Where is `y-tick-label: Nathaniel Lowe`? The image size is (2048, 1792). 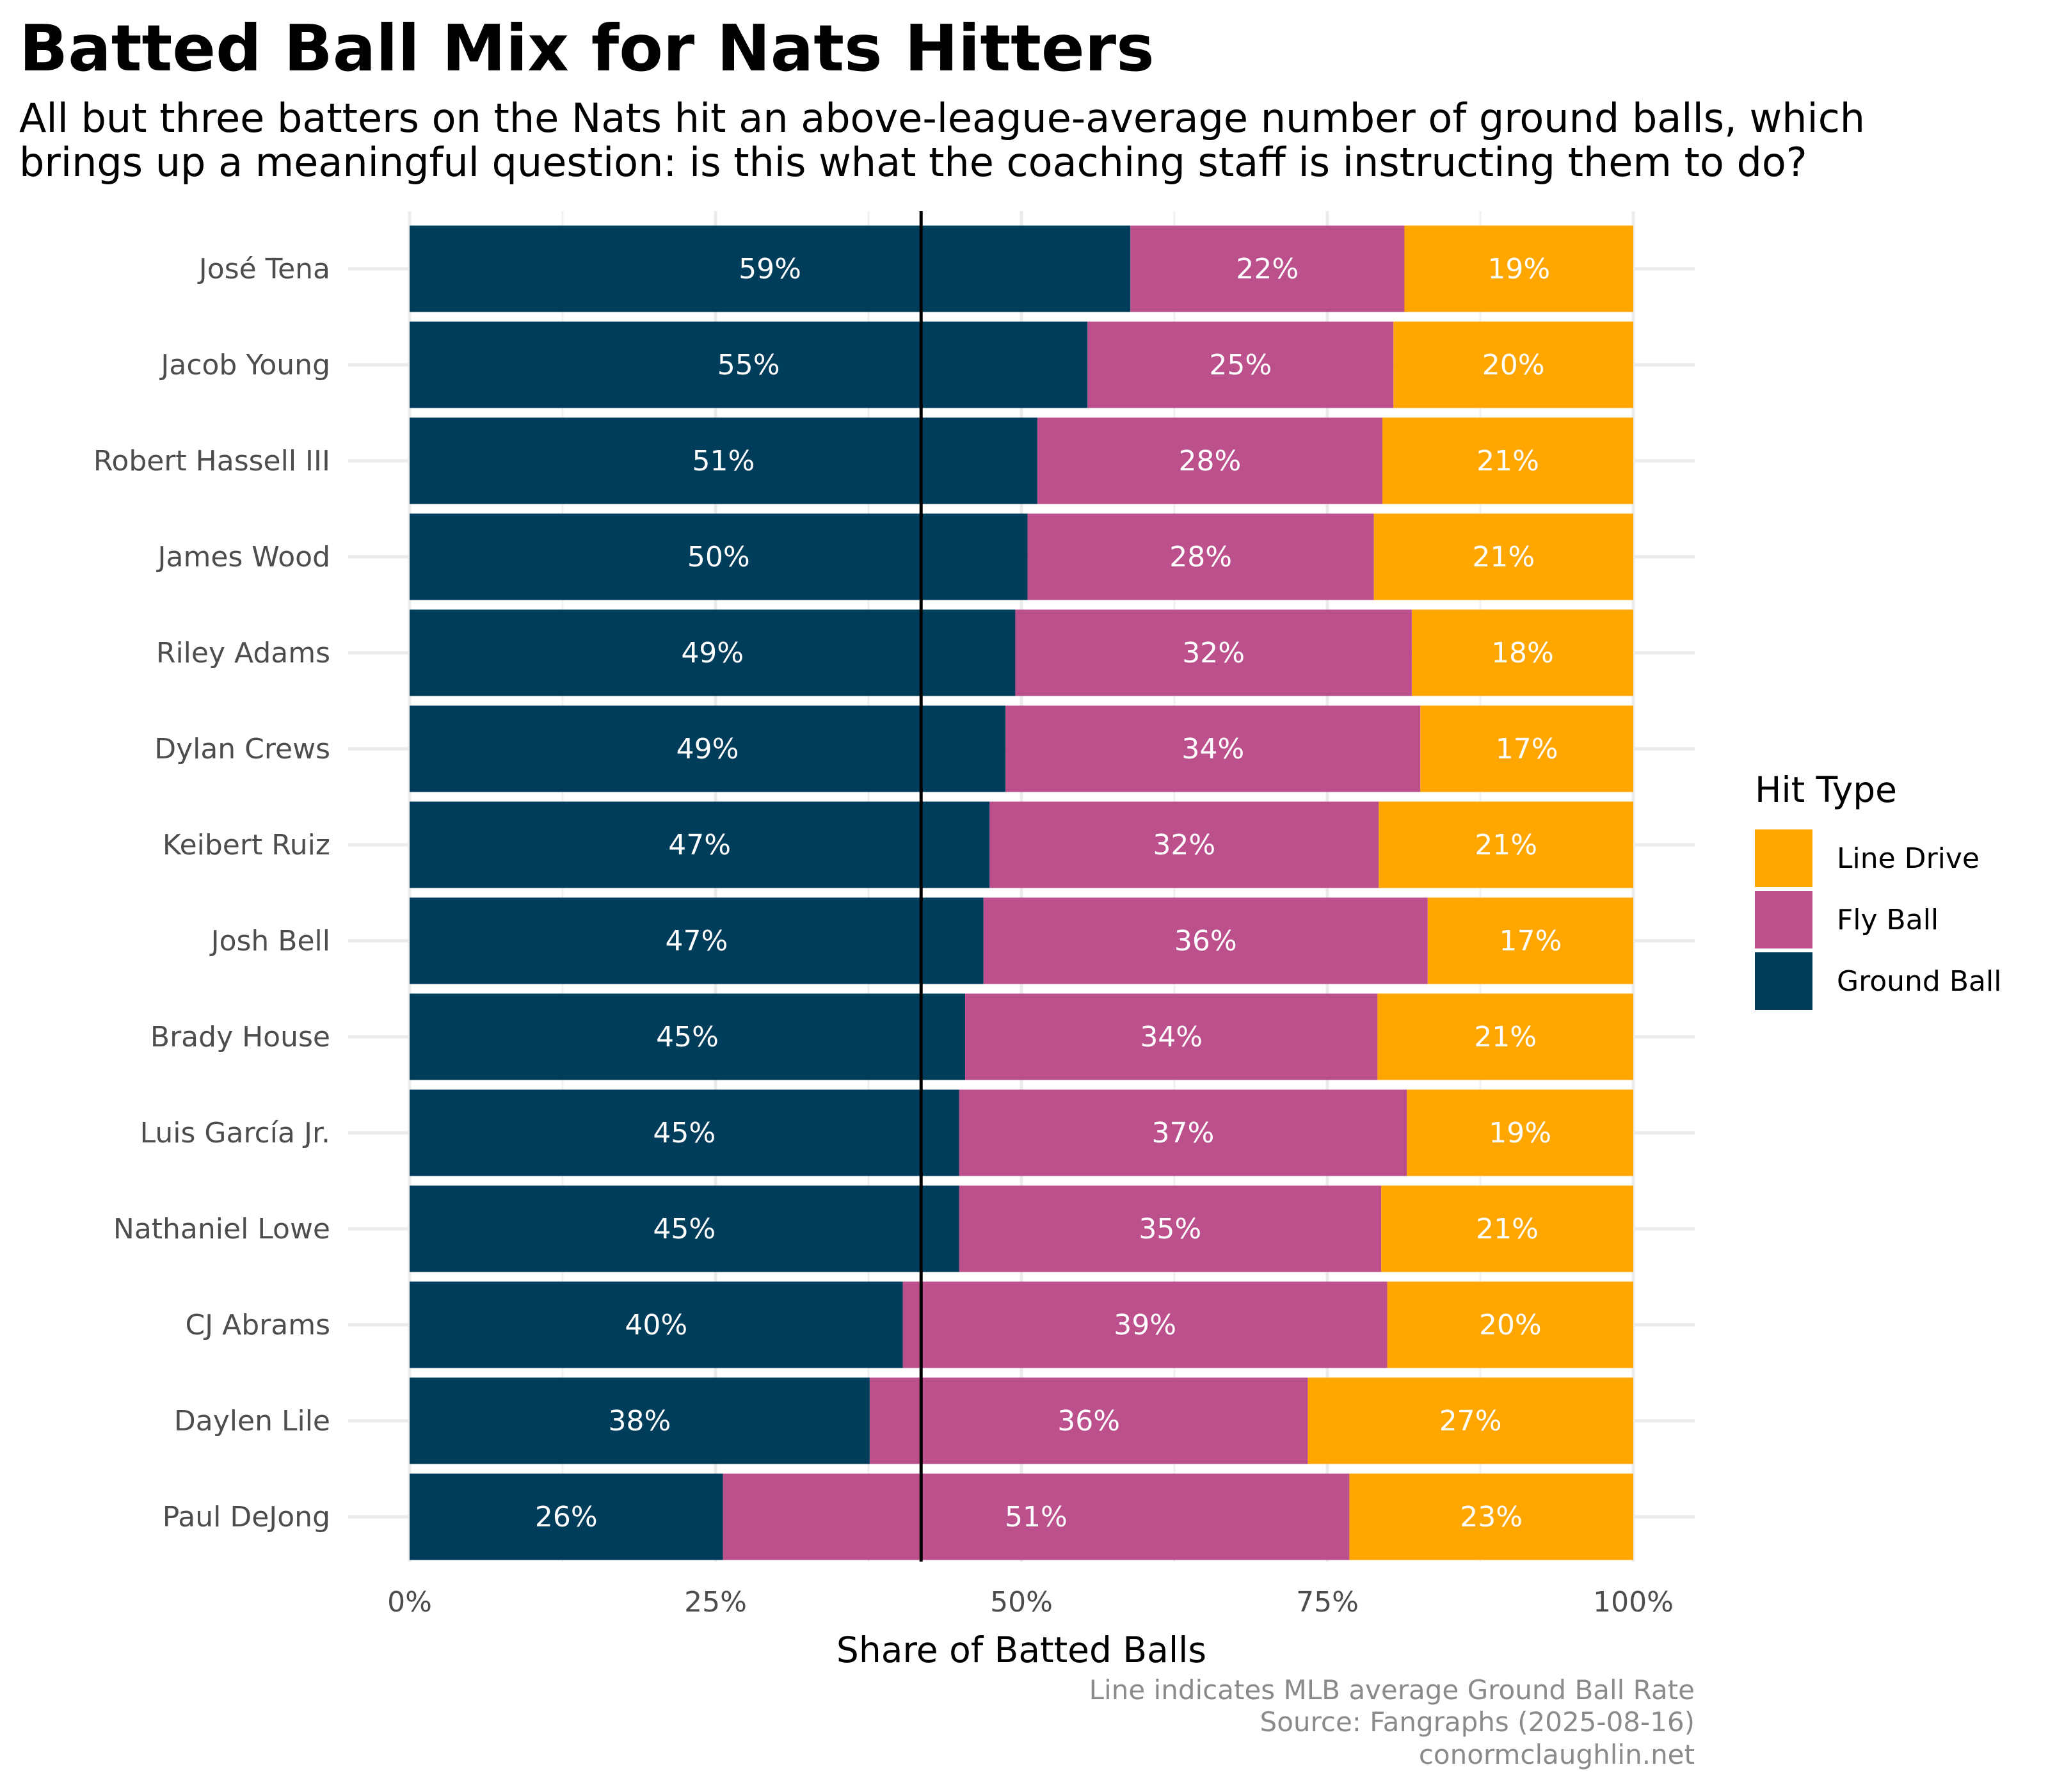
y-tick-label: Nathaniel Lowe is located at coordinates (221, 1229).